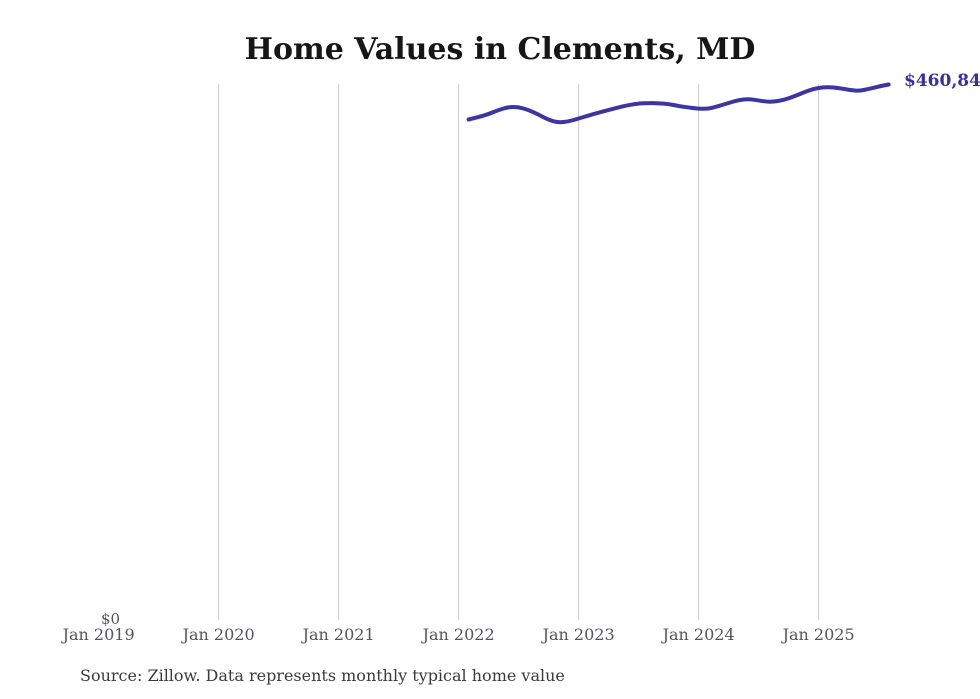 This screenshot has height=699, width=980. Describe the element at coordinates (578, 634) in the screenshot. I see `x-tick-label: Jan 2023` at that location.